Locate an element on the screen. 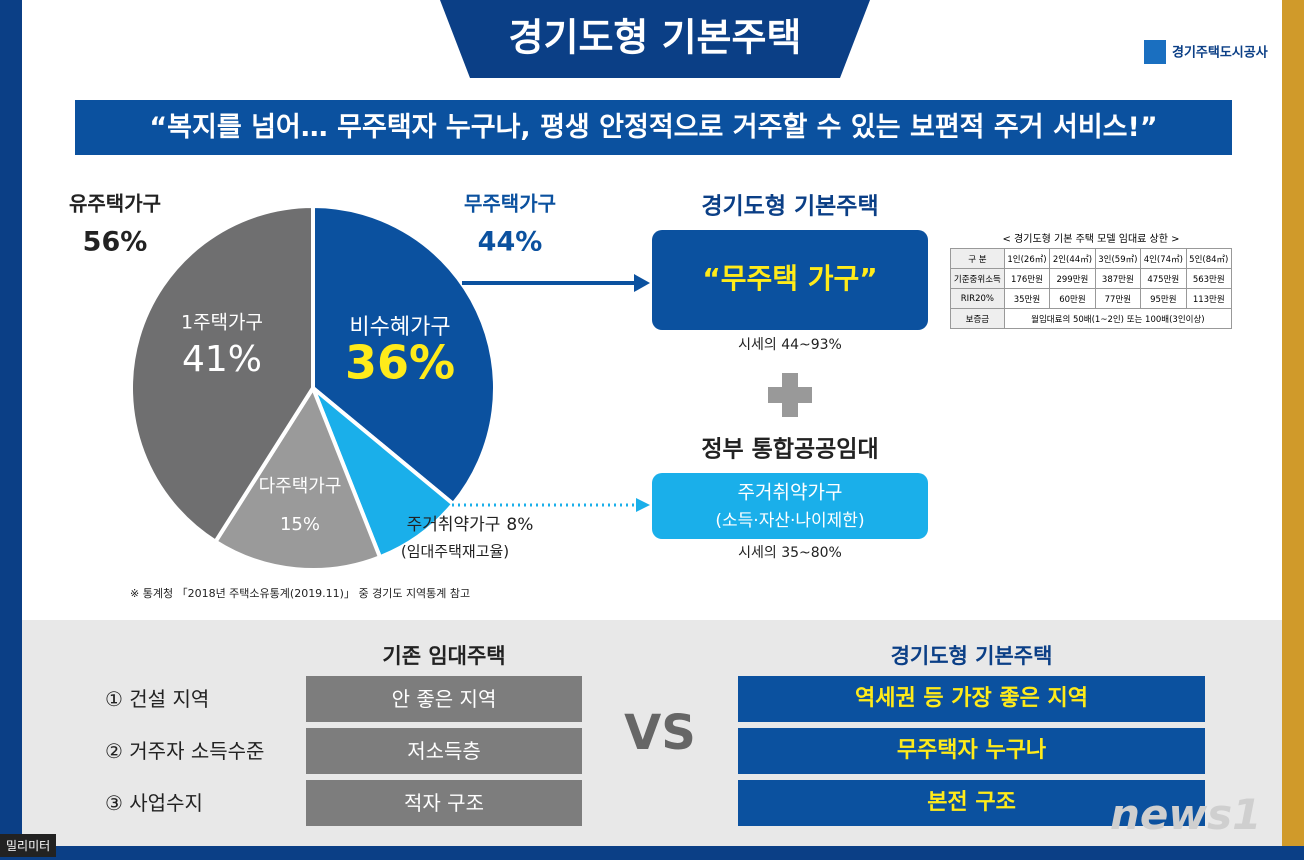 The image size is (1304, 860). table-cell: 5인(84㎡) is located at coordinates (1209, 258).